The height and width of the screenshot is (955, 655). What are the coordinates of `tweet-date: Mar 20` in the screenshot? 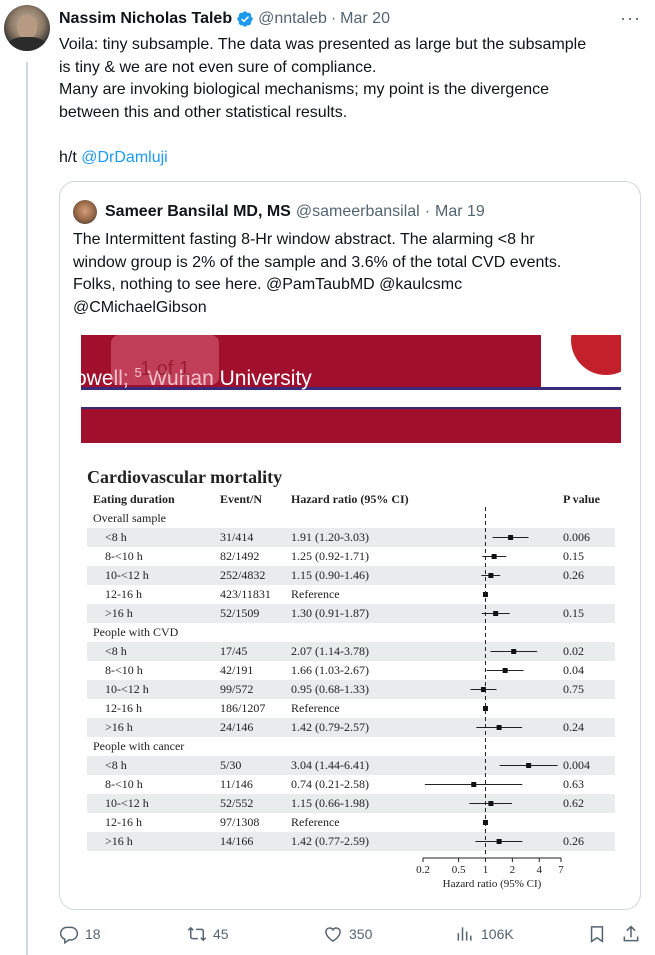 It's located at (365, 18).